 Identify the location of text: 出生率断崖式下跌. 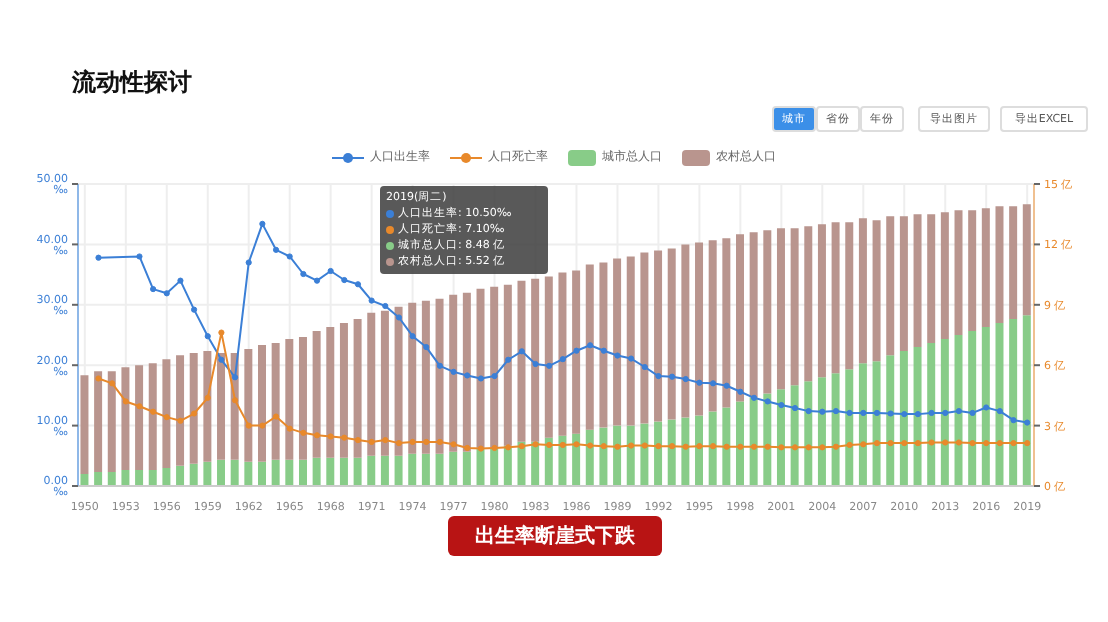
(555, 536).